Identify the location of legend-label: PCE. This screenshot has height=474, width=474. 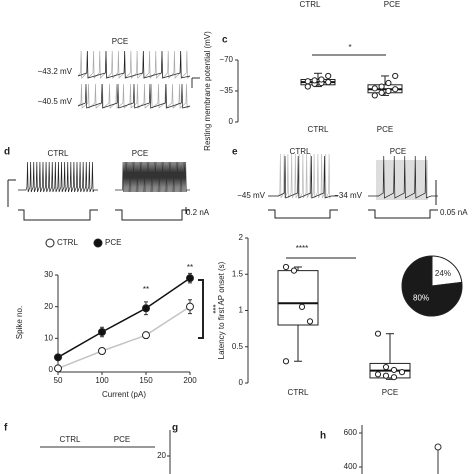
(113, 242).